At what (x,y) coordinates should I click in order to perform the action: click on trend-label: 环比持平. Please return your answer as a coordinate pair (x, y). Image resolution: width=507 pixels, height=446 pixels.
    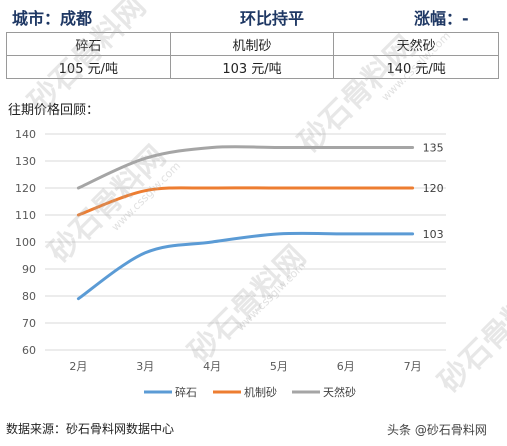
    Looking at the image, I should click on (272, 18).